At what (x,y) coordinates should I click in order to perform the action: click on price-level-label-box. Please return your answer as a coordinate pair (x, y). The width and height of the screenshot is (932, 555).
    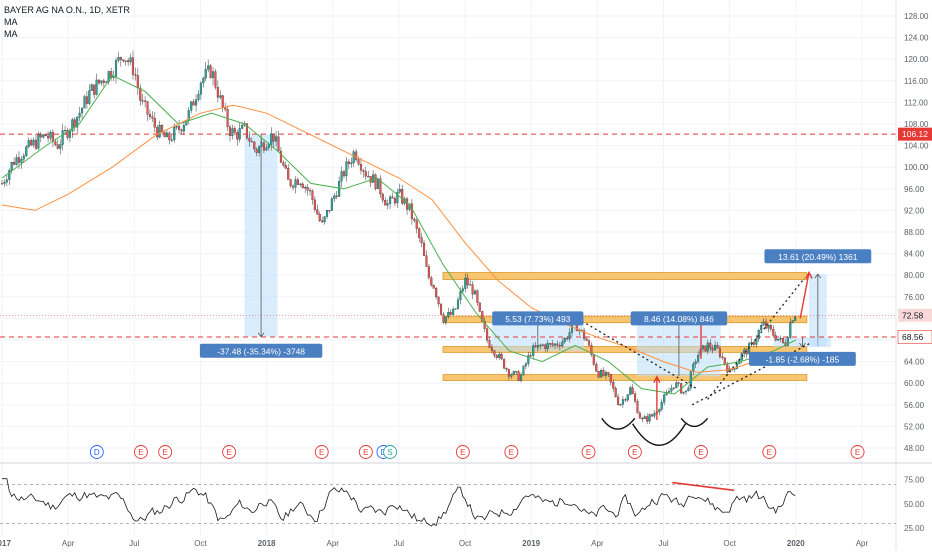
    Looking at the image, I should click on (915, 315).